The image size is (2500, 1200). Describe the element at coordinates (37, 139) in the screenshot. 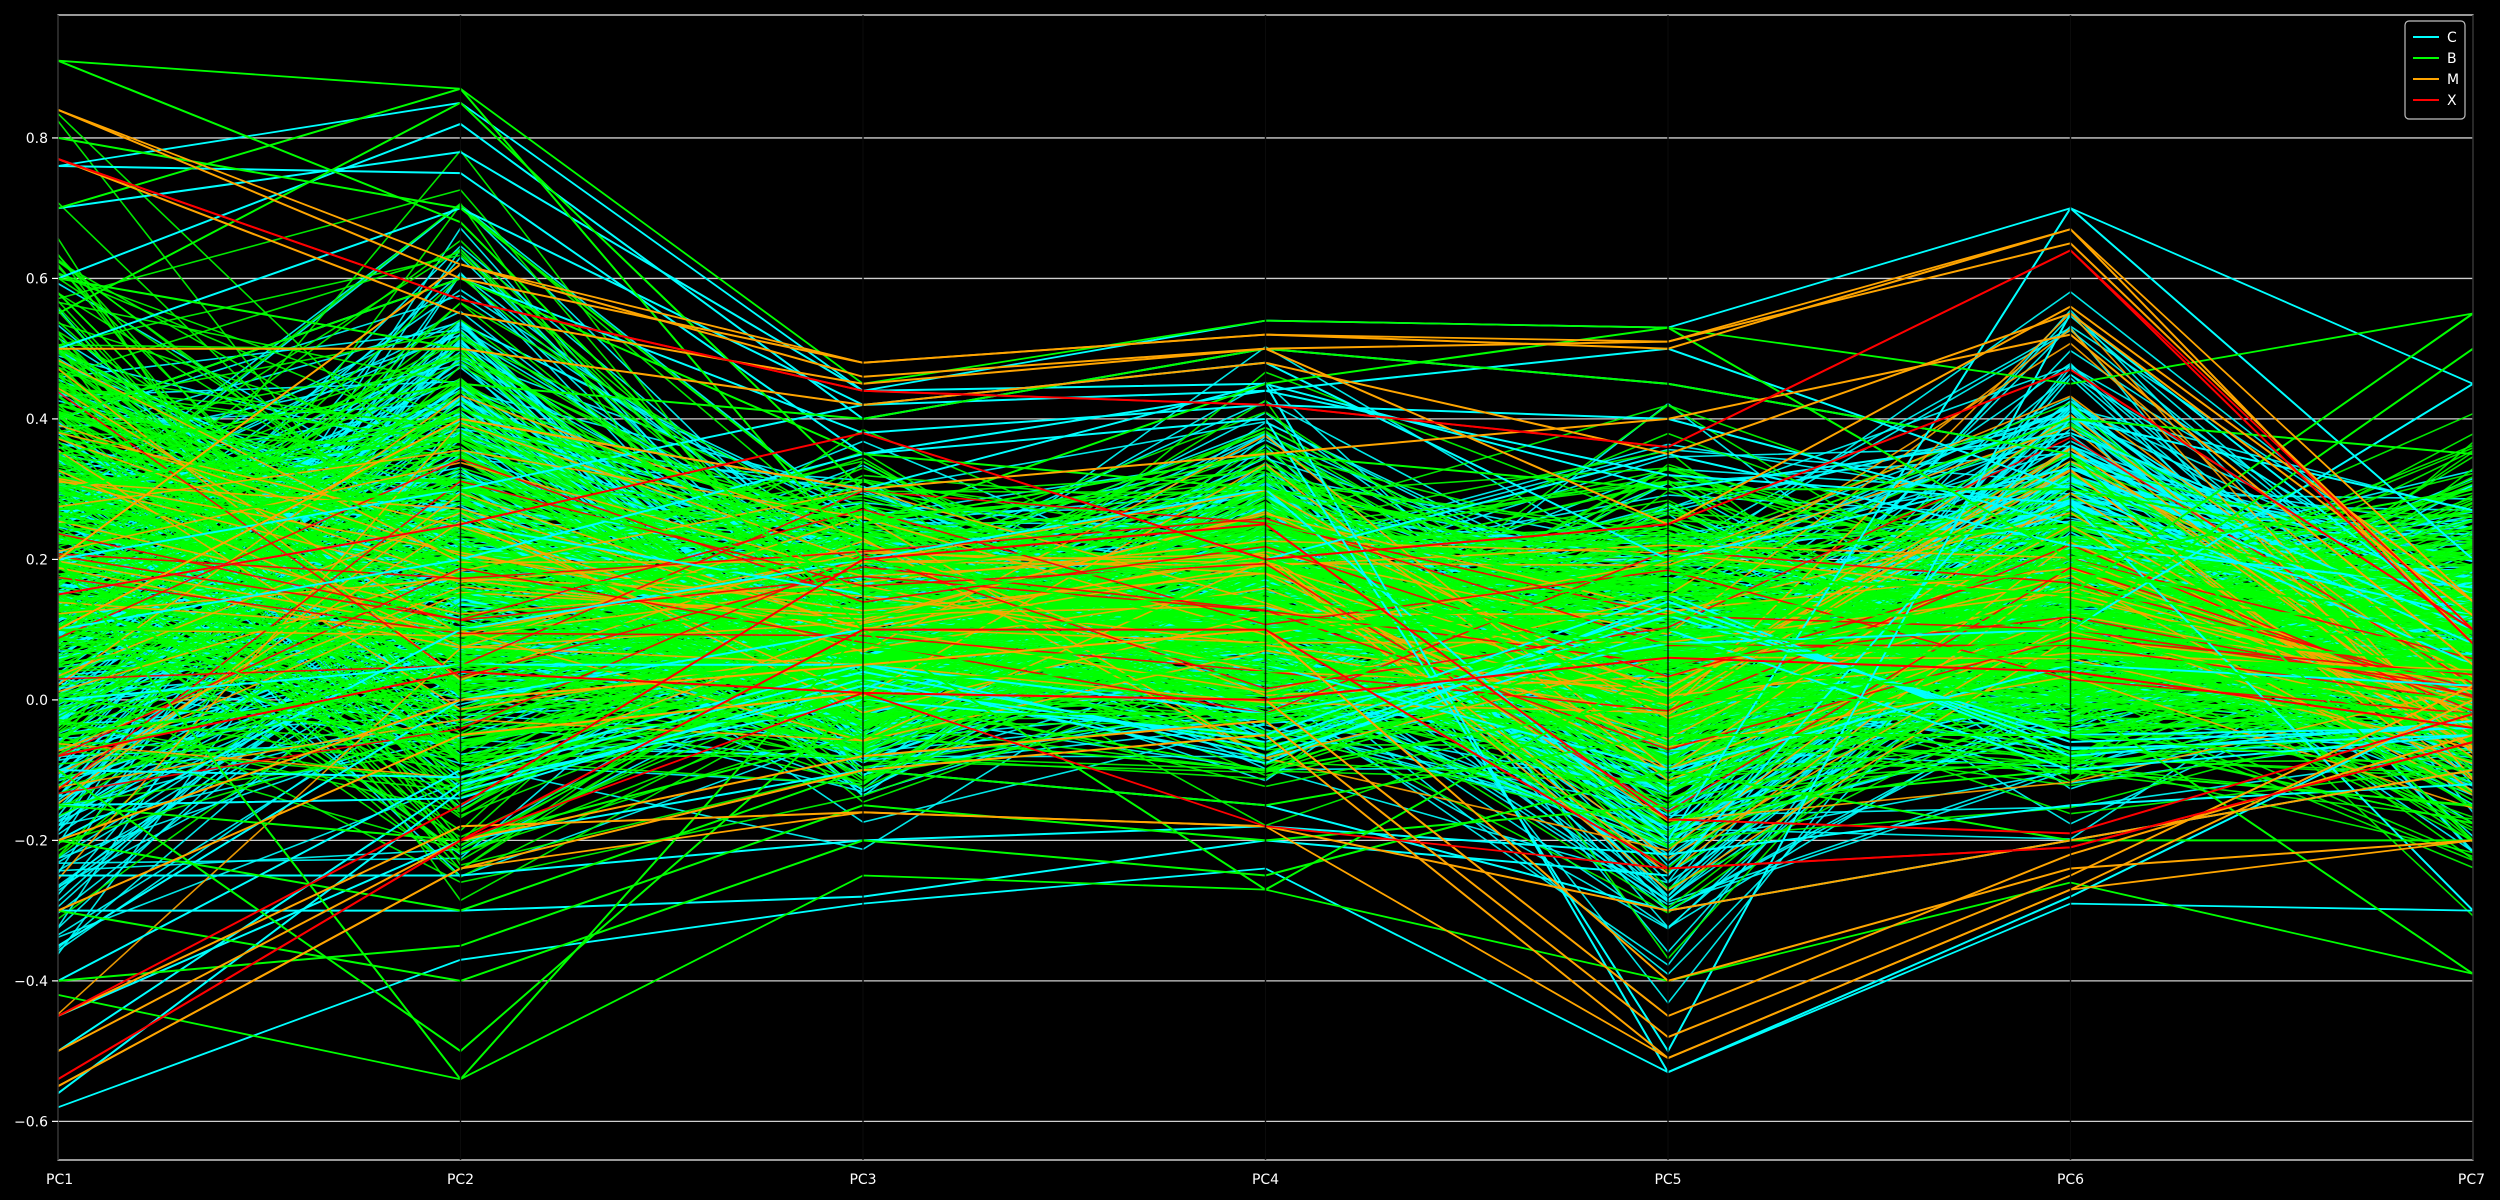

I see `y-tick-label-7: 0.8` at that location.